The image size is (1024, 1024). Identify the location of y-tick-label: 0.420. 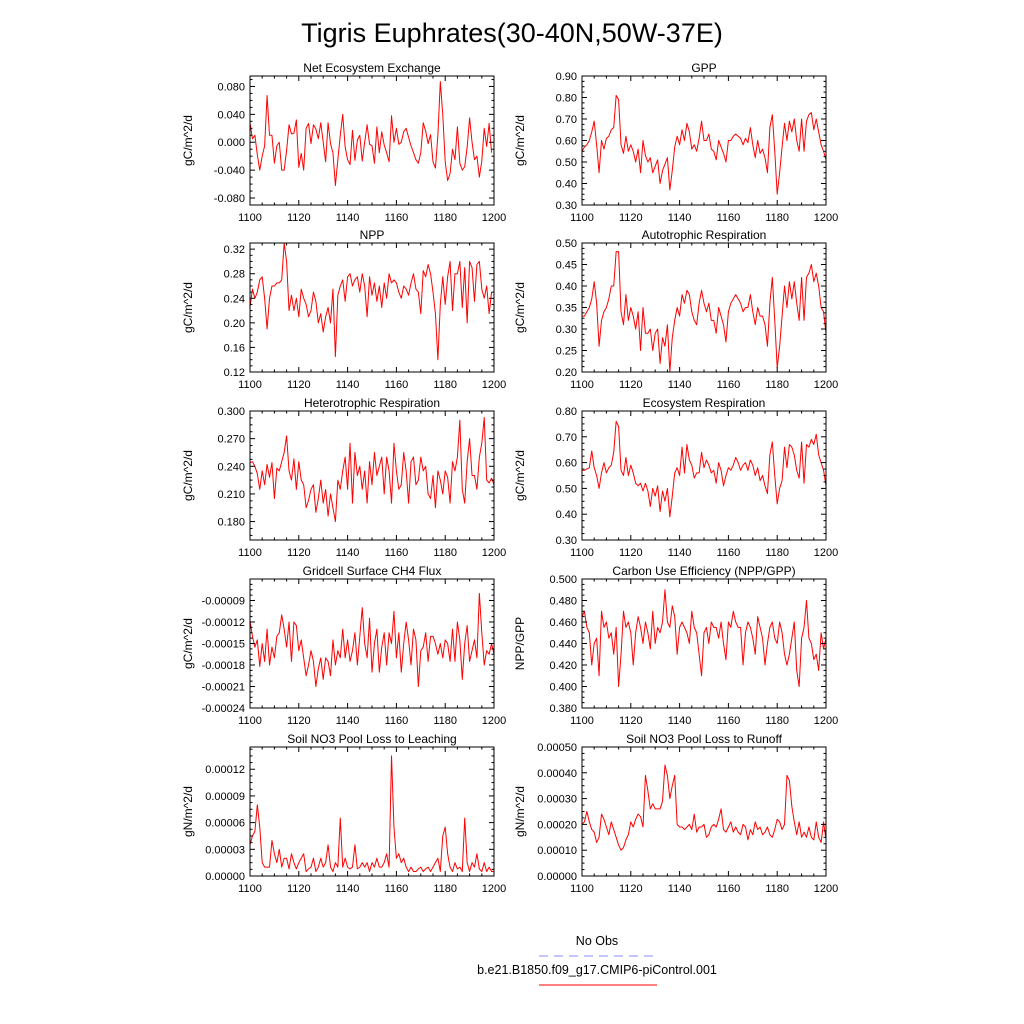
(563, 666).